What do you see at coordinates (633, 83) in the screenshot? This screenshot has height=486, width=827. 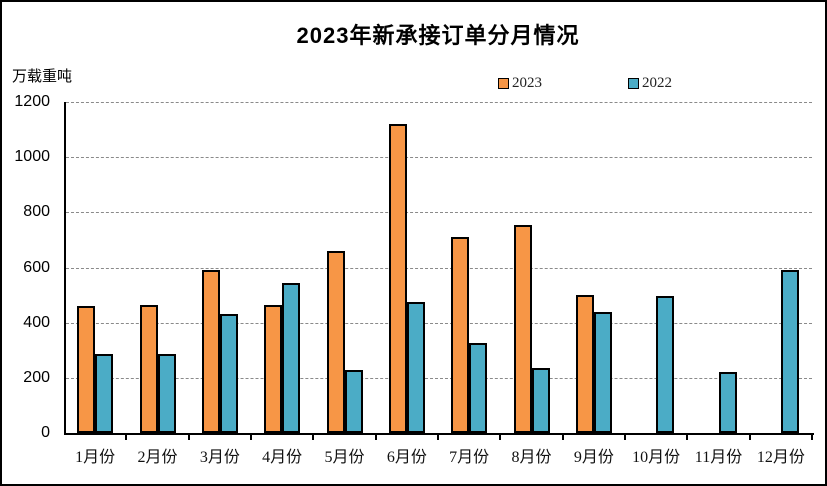 I see `legend-swatch-2022-icon` at bounding box center [633, 83].